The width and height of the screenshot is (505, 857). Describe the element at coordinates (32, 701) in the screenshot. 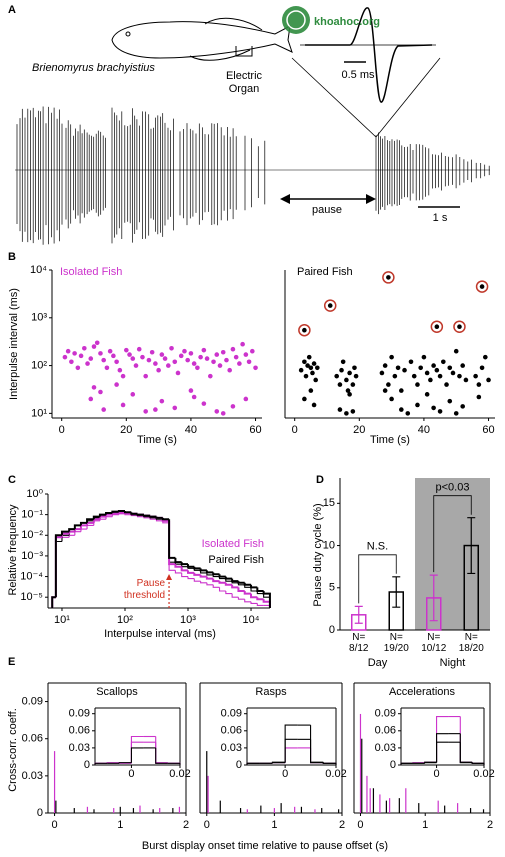

I see `y-tick-label: 0.09` at that location.